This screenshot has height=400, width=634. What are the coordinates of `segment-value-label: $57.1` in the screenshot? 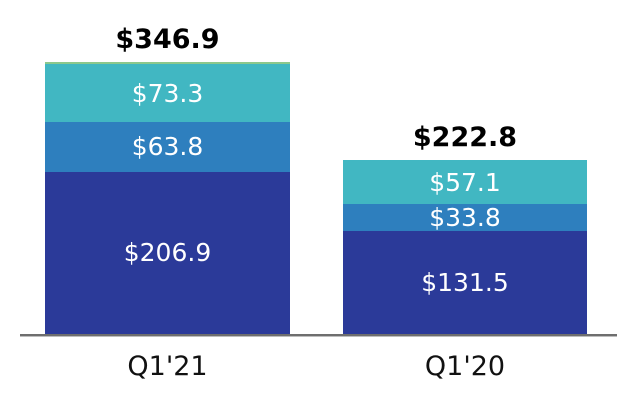 It's located at (465, 182).